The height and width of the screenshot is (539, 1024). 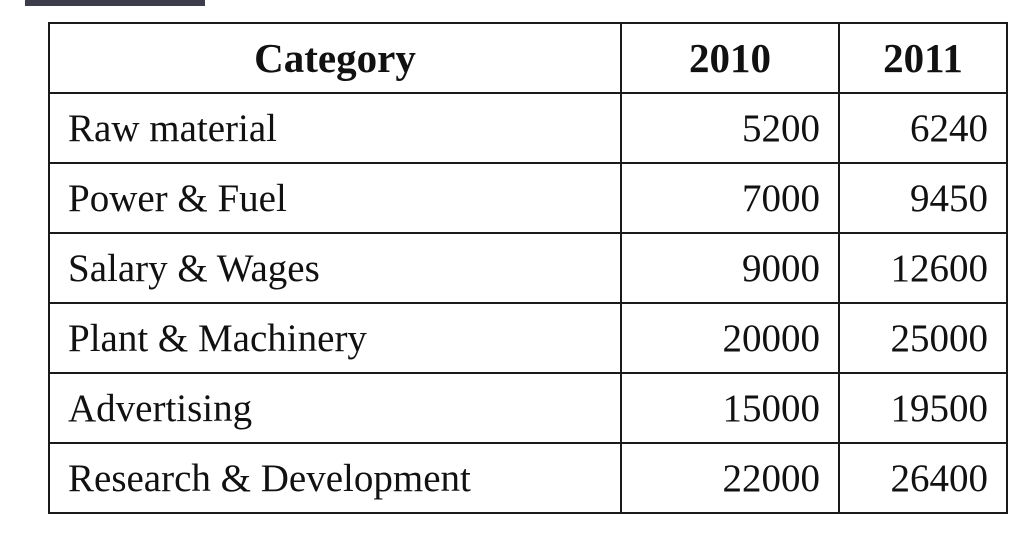 What do you see at coordinates (923, 198) in the screenshot?
I see `value-2011-cell: 9450` at bounding box center [923, 198].